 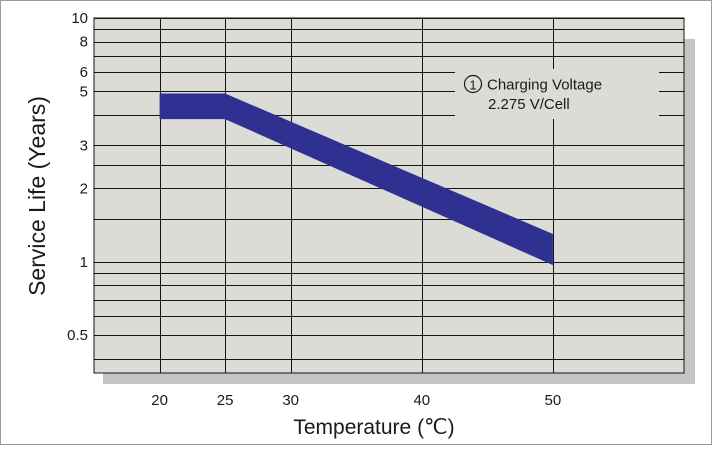 I want to click on y-tick-label: 5, so click(x=84, y=91).